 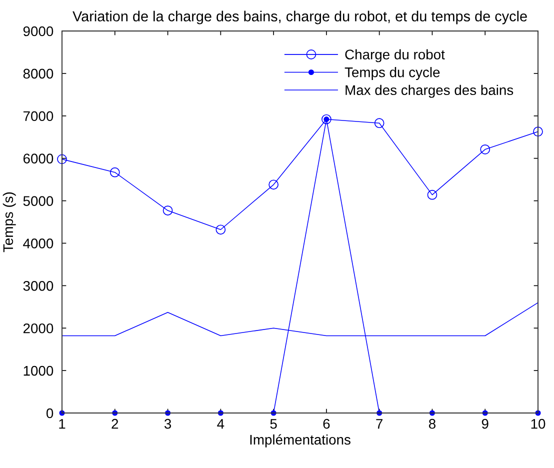 What do you see at coordinates (299, 17) in the screenshot?
I see `chart-title: Variation de la charge des bains, charge du robot, et du temps de cycle` at bounding box center [299, 17].